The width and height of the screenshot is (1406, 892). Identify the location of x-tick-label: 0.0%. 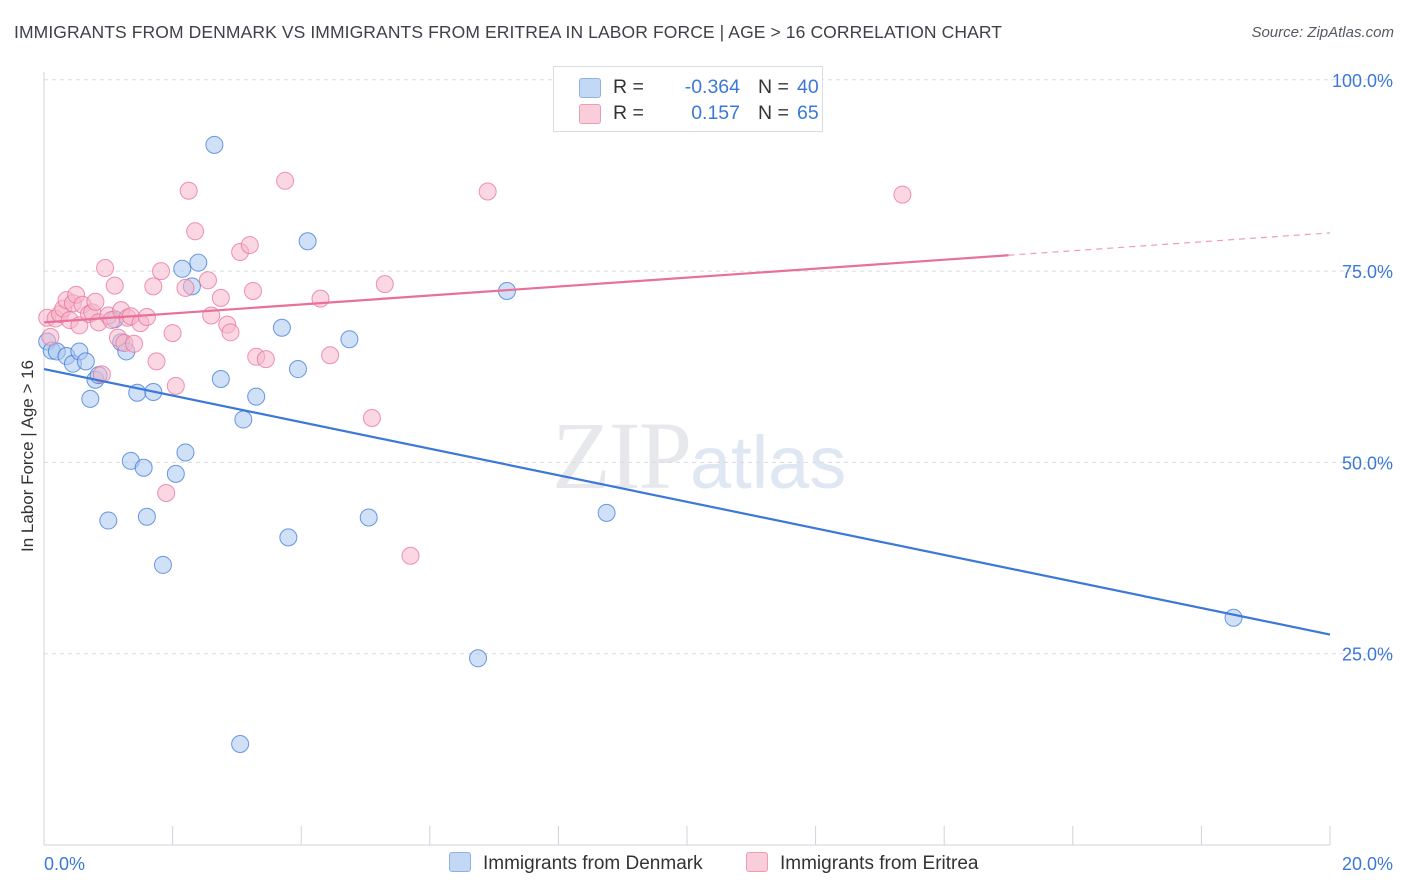
(64, 864).